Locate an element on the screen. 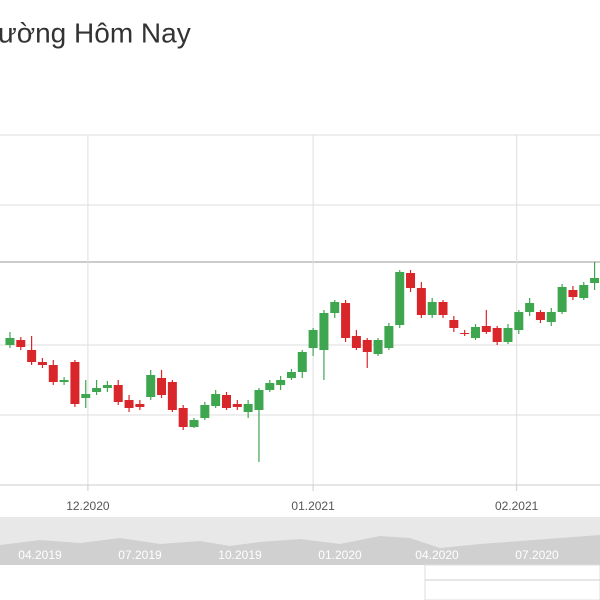  scrollbar-track is located at coordinates (512, 582).